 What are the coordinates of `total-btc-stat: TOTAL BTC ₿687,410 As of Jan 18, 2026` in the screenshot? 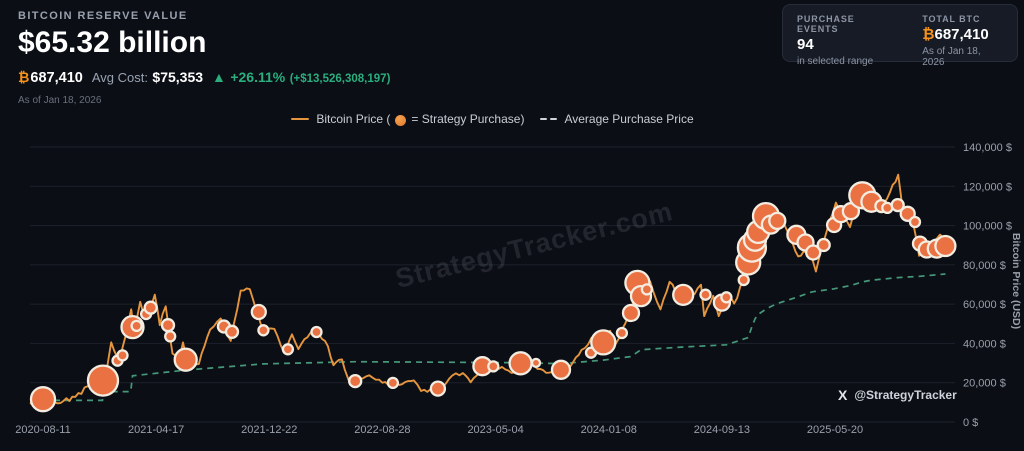 It's located at (962, 41).